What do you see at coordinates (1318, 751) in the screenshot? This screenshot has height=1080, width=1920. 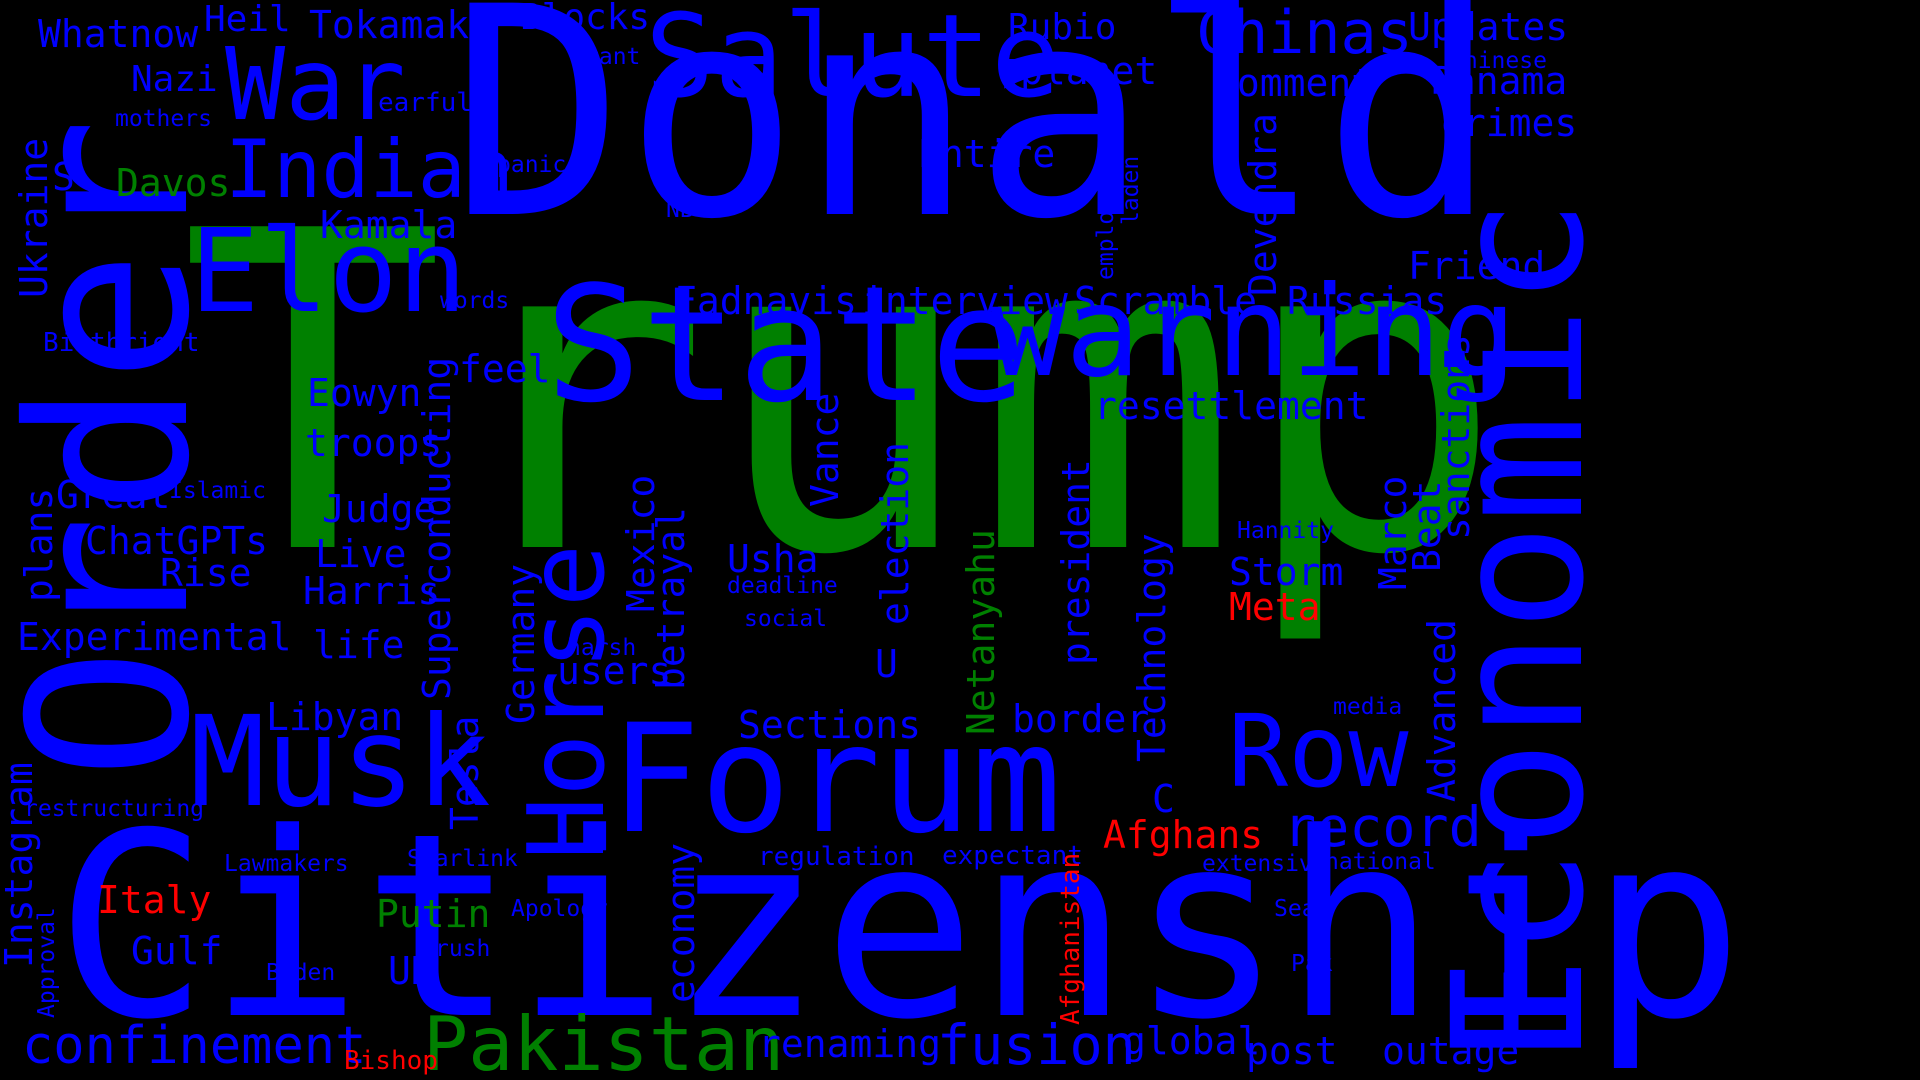 I see `word-row: Row` at bounding box center [1318, 751].